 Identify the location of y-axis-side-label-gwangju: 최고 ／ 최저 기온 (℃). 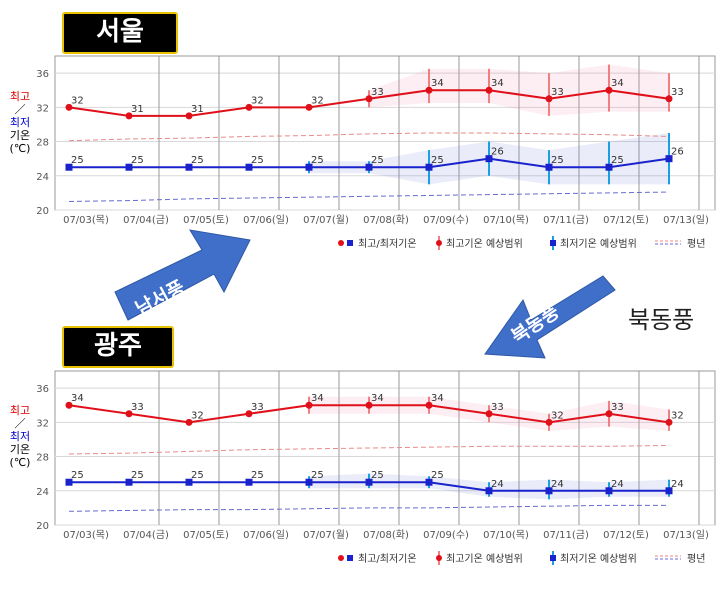
(20, 436).